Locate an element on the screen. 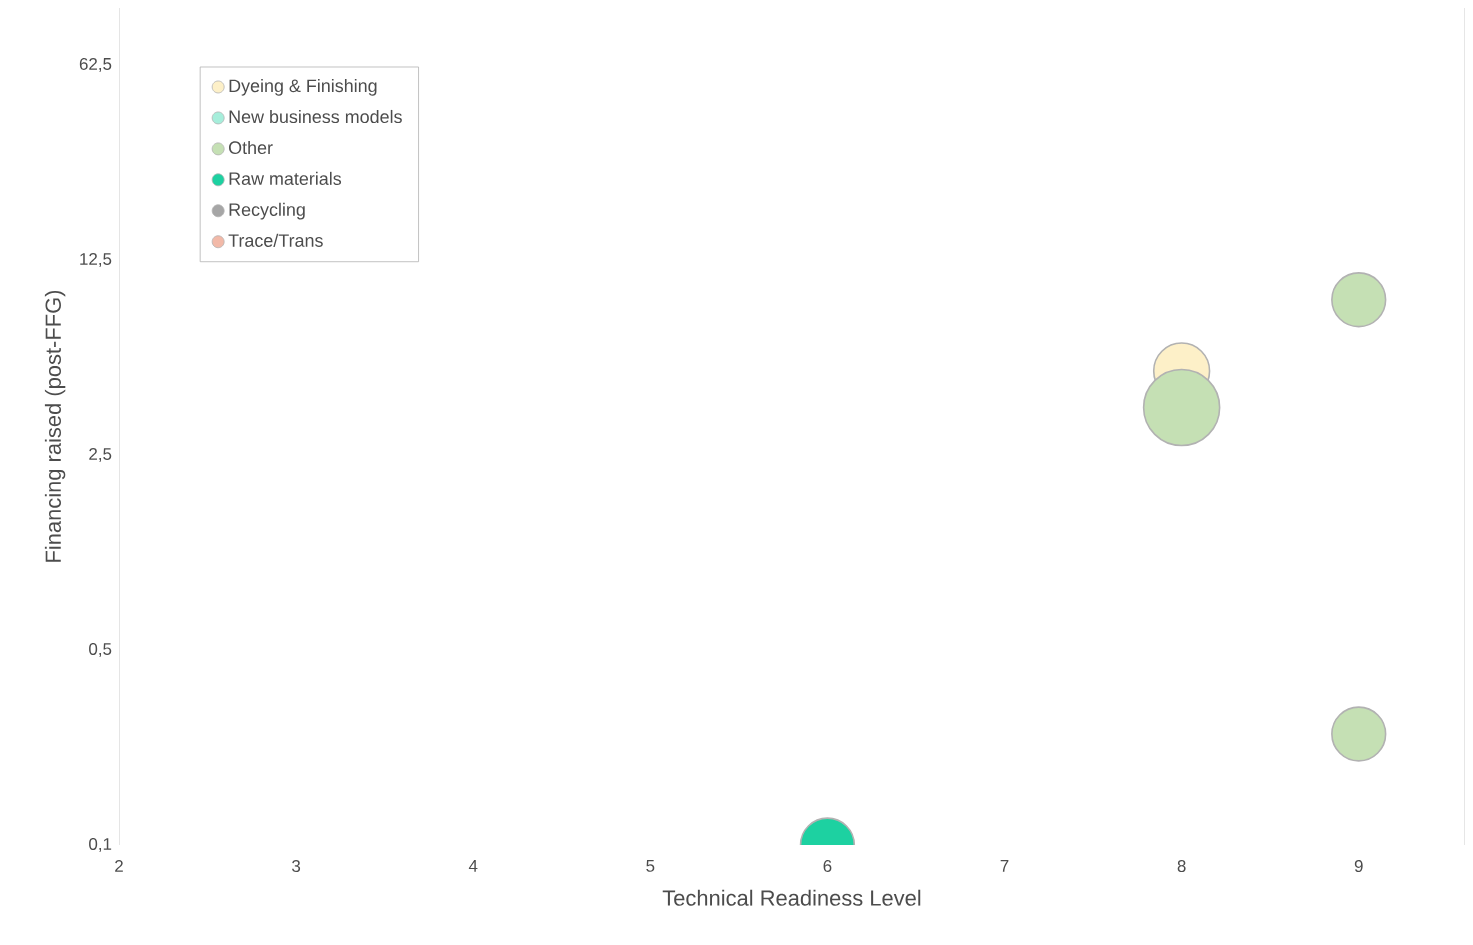  y-tick-label: 0,1 is located at coordinates (100, 845).